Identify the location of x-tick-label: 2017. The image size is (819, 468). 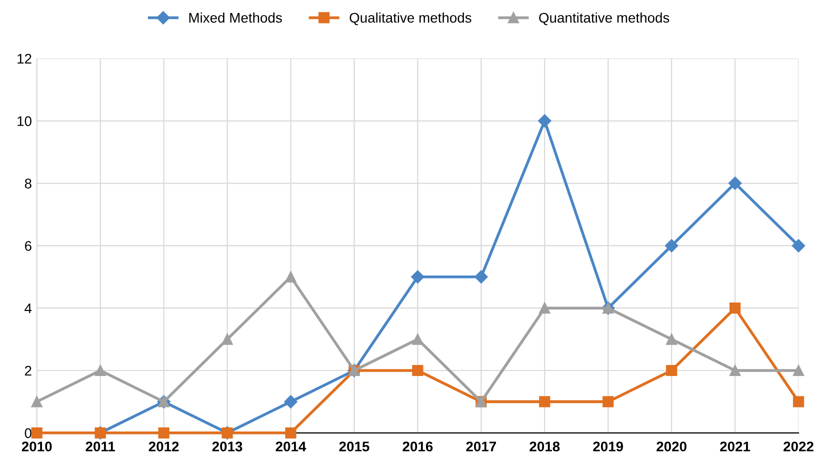
(481, 447).